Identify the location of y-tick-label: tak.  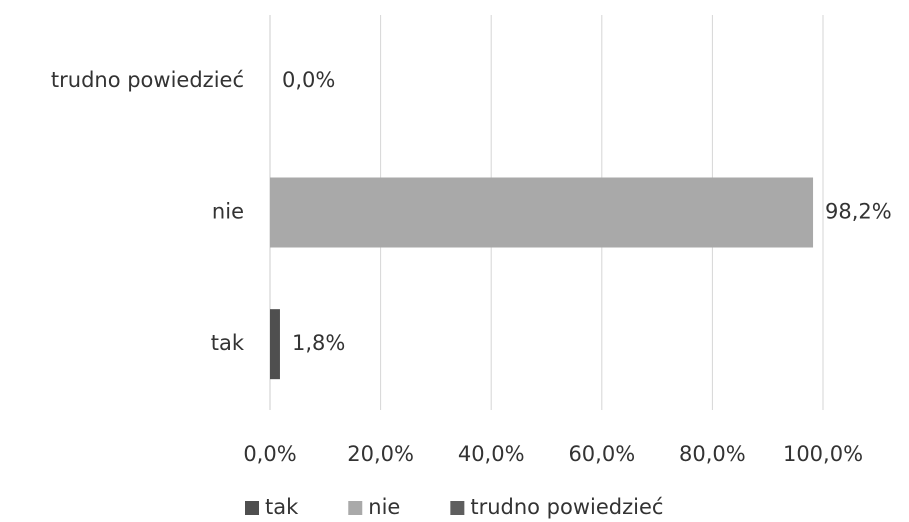
(228, 343).